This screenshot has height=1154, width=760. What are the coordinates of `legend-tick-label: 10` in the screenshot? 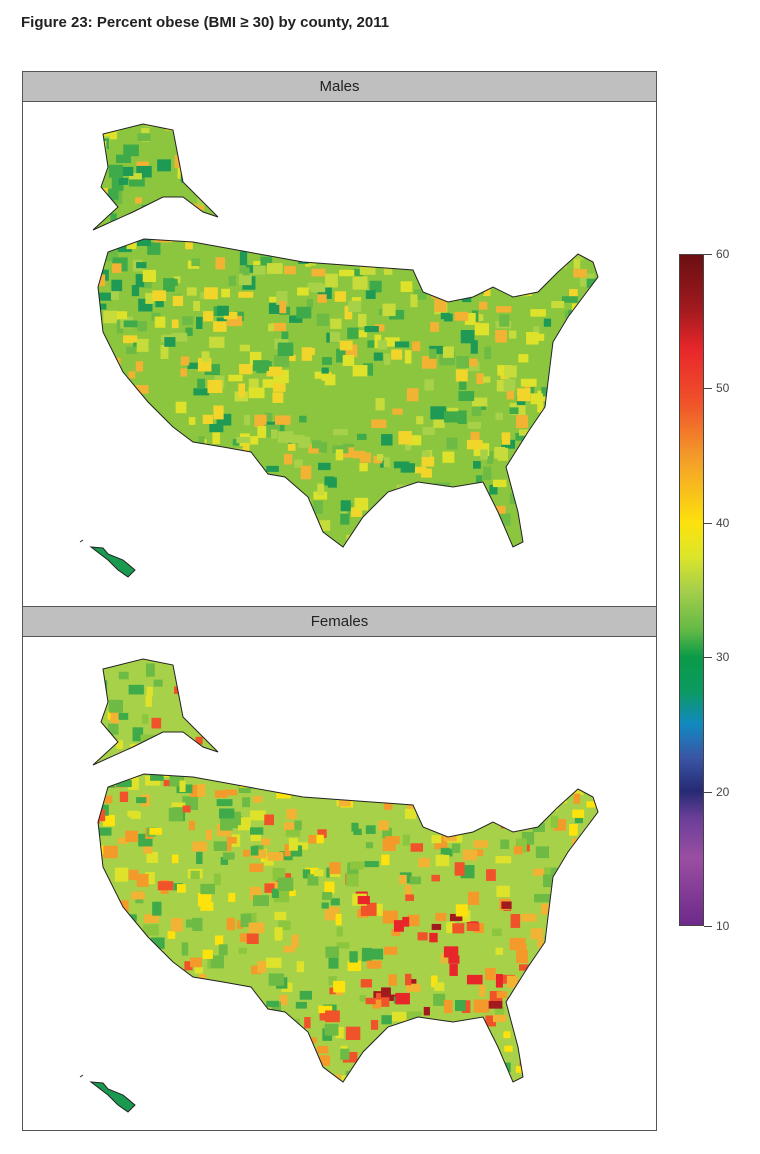 It's located at (723, 926).